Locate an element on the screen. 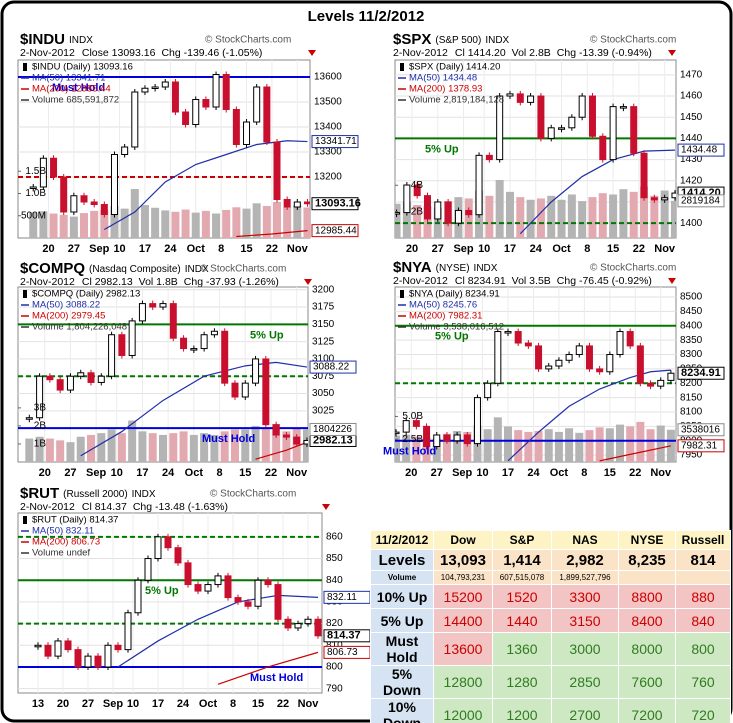 This screenshot has width=733, height=723. y-tick-label: 1400 is located at coordinates (691, 223).